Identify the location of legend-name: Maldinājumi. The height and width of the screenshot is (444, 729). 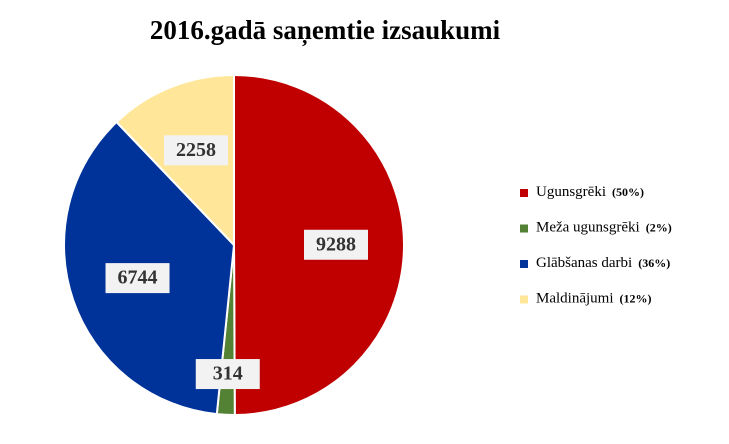
(575, 299).